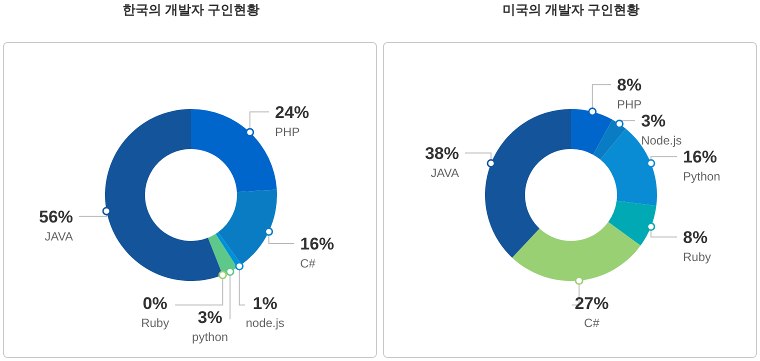 The height and width of the screenshot is (361, 760). What do you see at coordinates (442, 154) in the screenshot?
I see `data-label: 38%` at bounding box center [442, 154].